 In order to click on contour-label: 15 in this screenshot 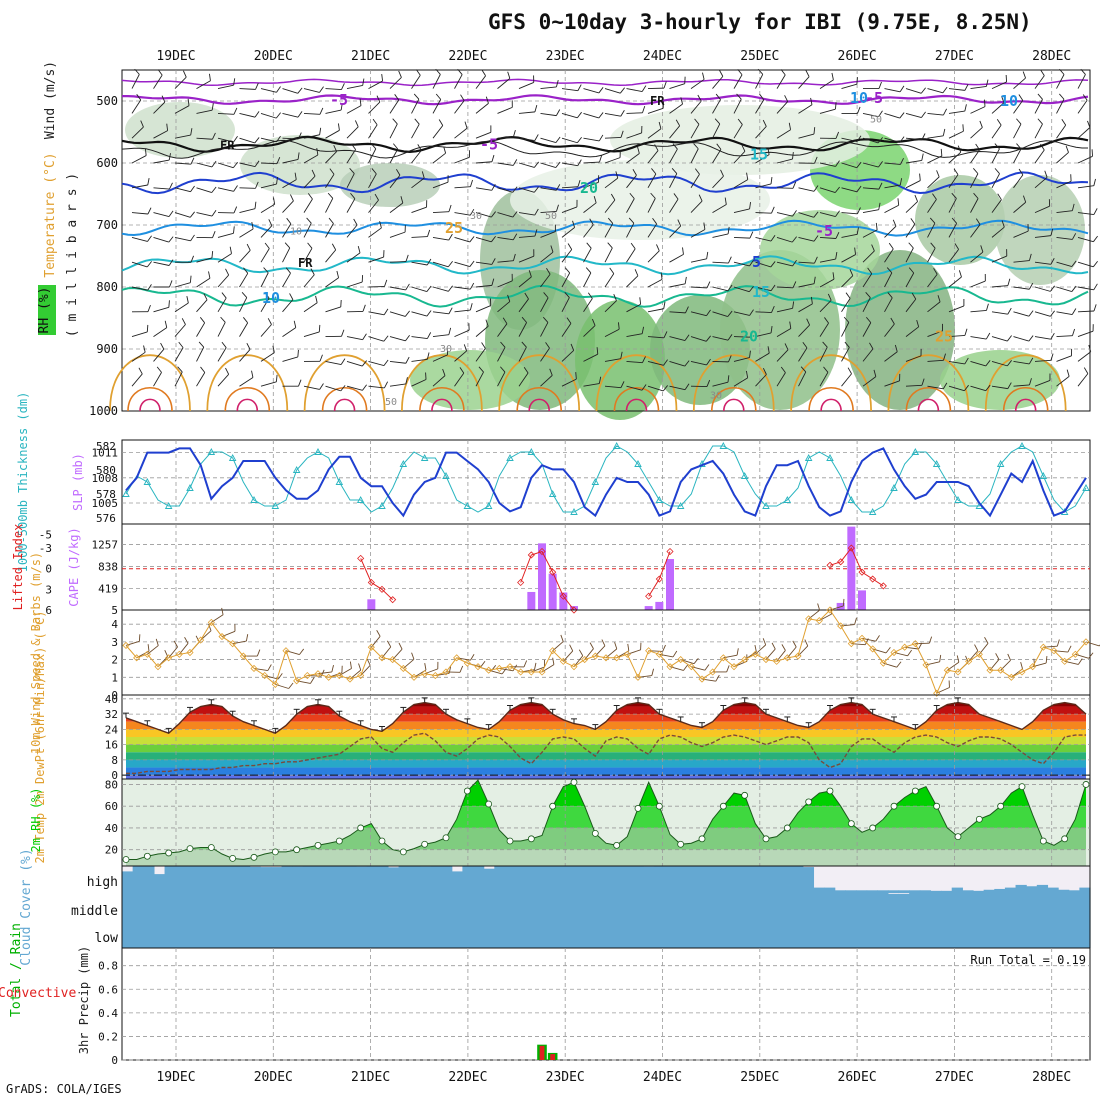, I will do `click(759, 154)`.